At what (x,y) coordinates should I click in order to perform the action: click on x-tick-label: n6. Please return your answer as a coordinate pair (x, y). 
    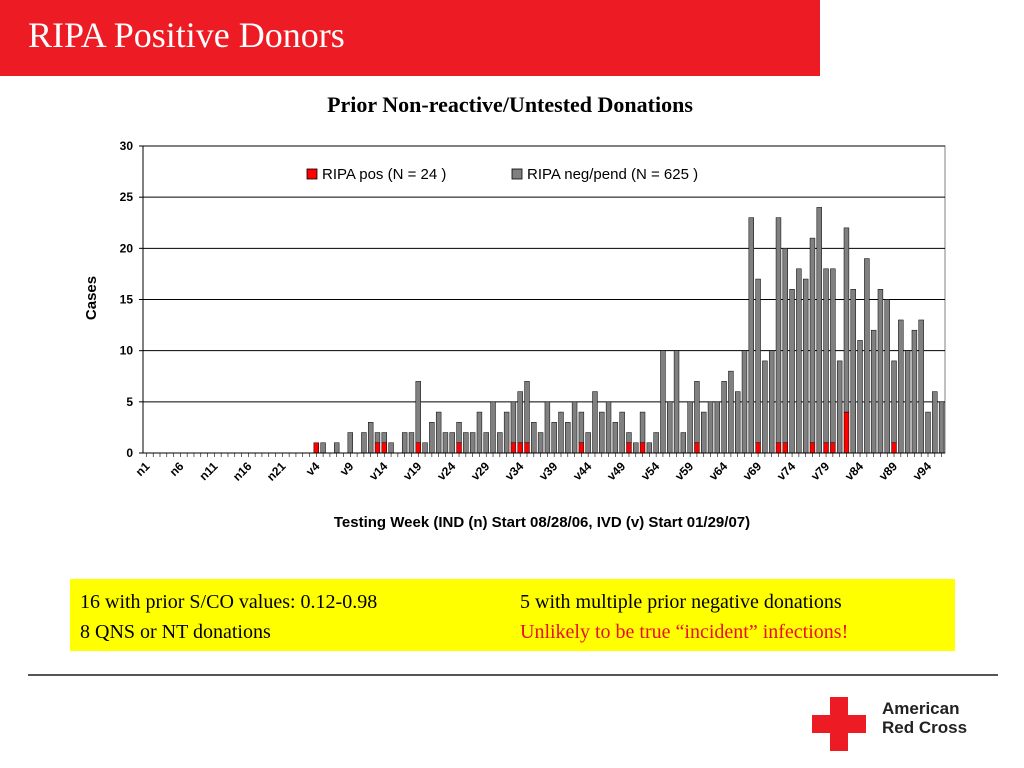
    Looking at the image, I should click on (177, 469).